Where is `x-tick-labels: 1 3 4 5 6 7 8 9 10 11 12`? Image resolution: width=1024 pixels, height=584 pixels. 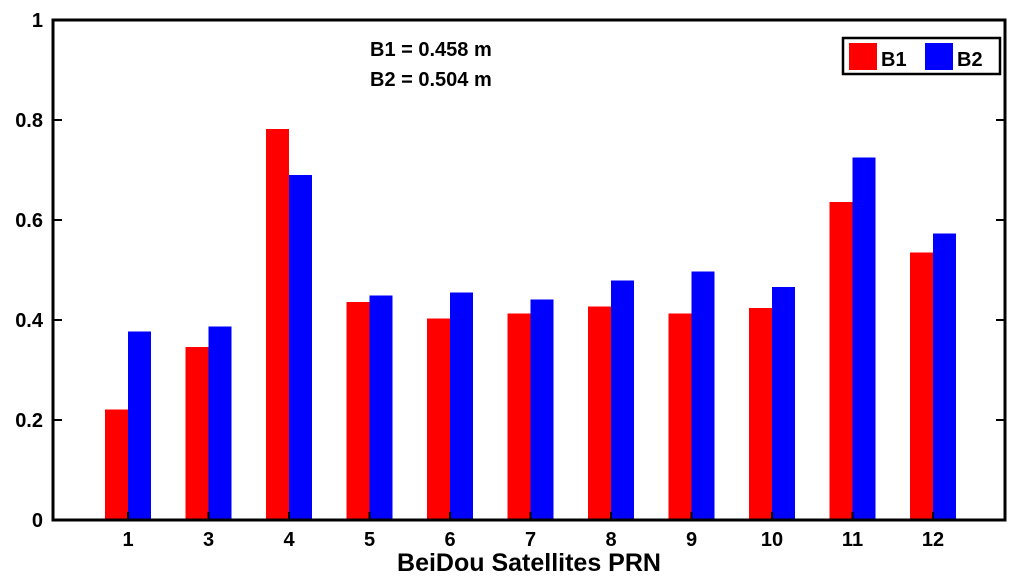 x-tick-labels: 1 3 4 5 6 7 8 9 10 11 12 is located at coordinates (533, 531).